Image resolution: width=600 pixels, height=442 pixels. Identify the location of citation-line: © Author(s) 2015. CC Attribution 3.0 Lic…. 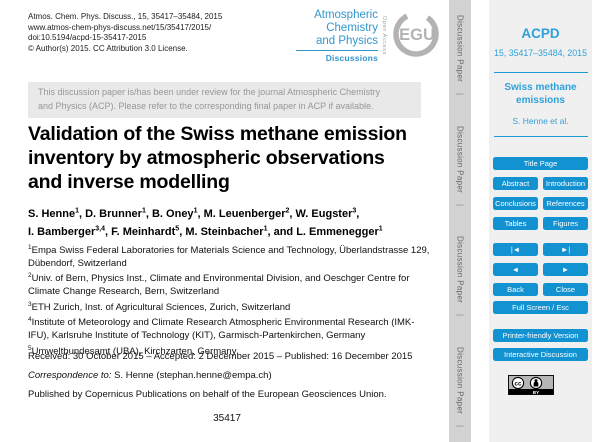
(108, 48).